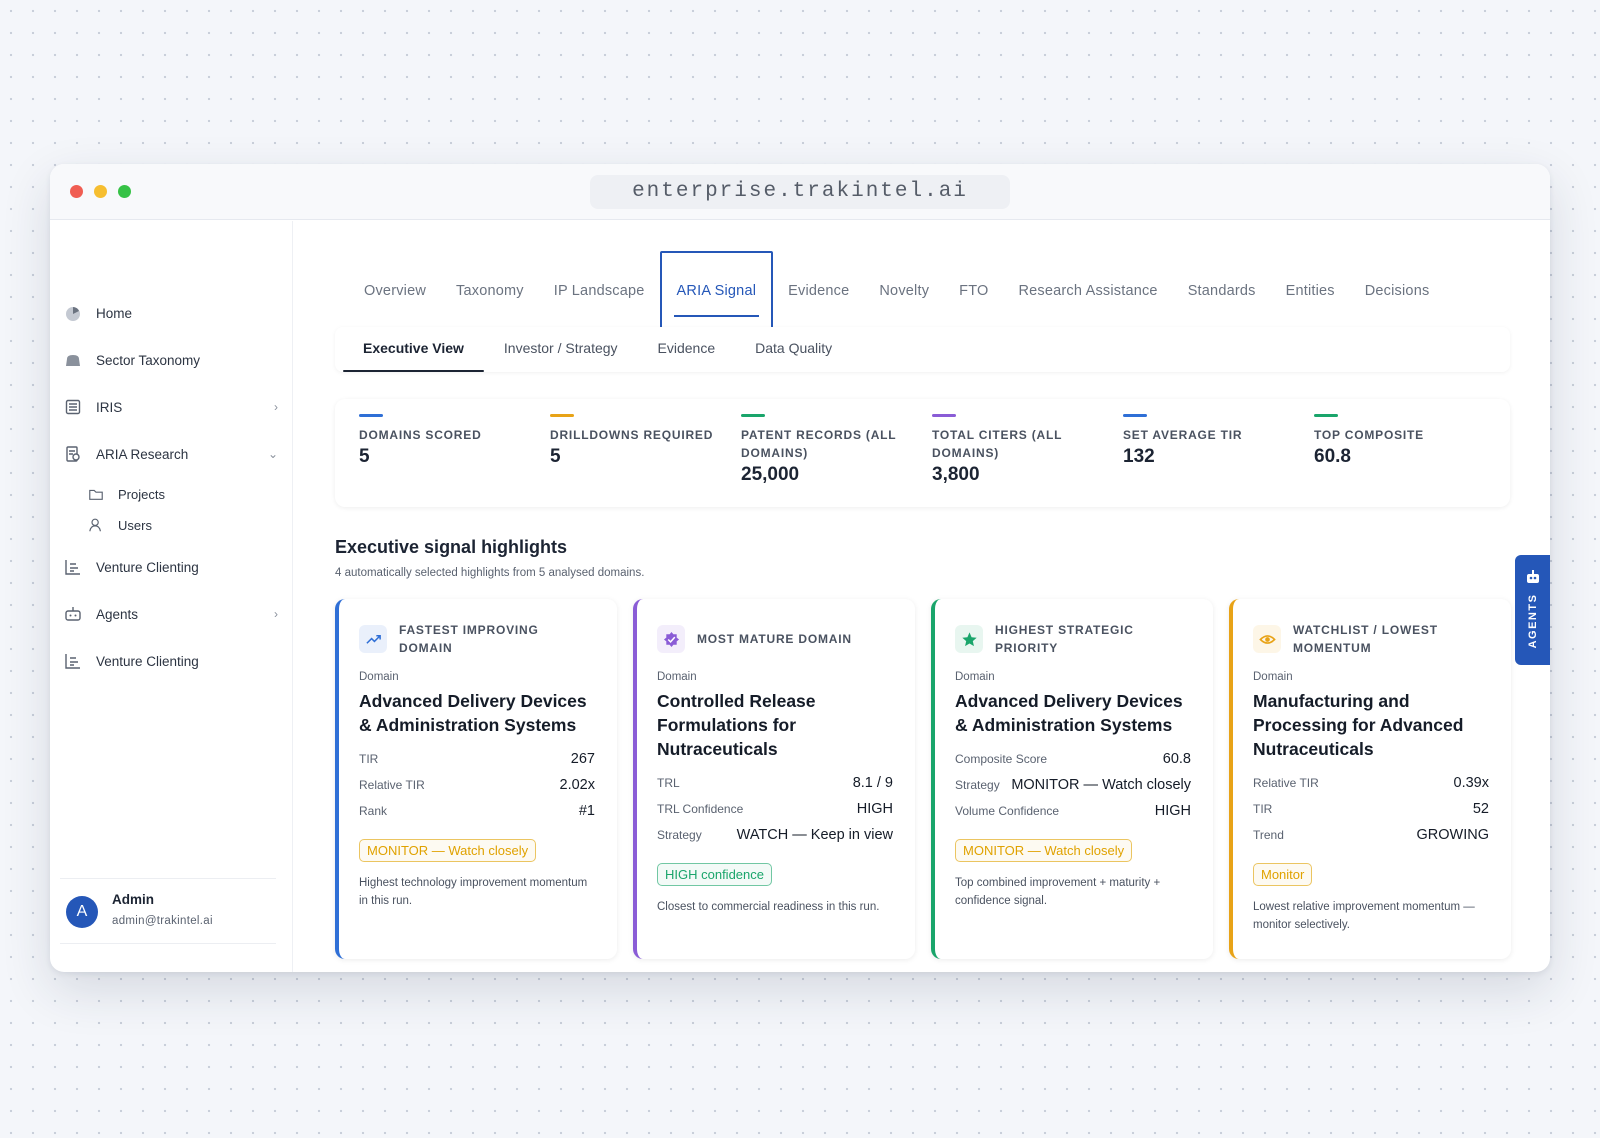 The width and height of the screenshot is (1600, 1138). I want to click on tab: Decisions, so click(1397, 291).